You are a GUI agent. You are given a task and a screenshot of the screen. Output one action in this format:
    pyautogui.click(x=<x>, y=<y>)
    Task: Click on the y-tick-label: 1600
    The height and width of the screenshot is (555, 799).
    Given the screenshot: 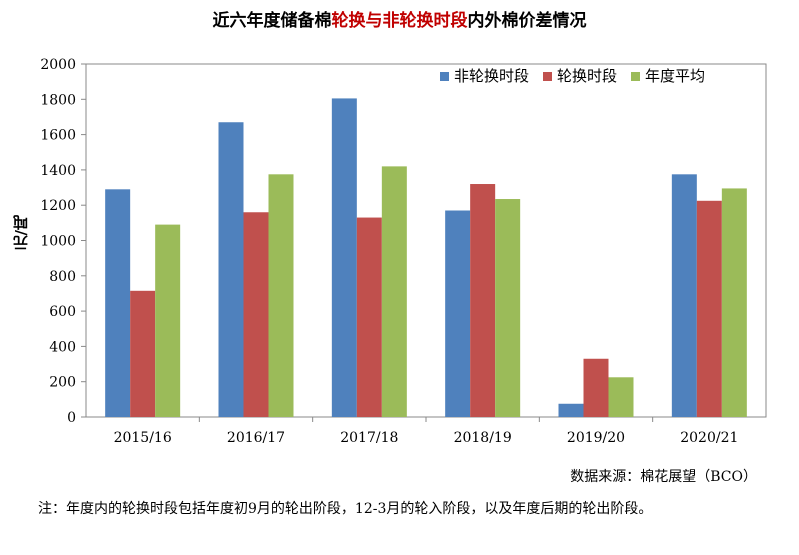 What is the action you would take?
    pyautogui.click(x=58, y=136)
    